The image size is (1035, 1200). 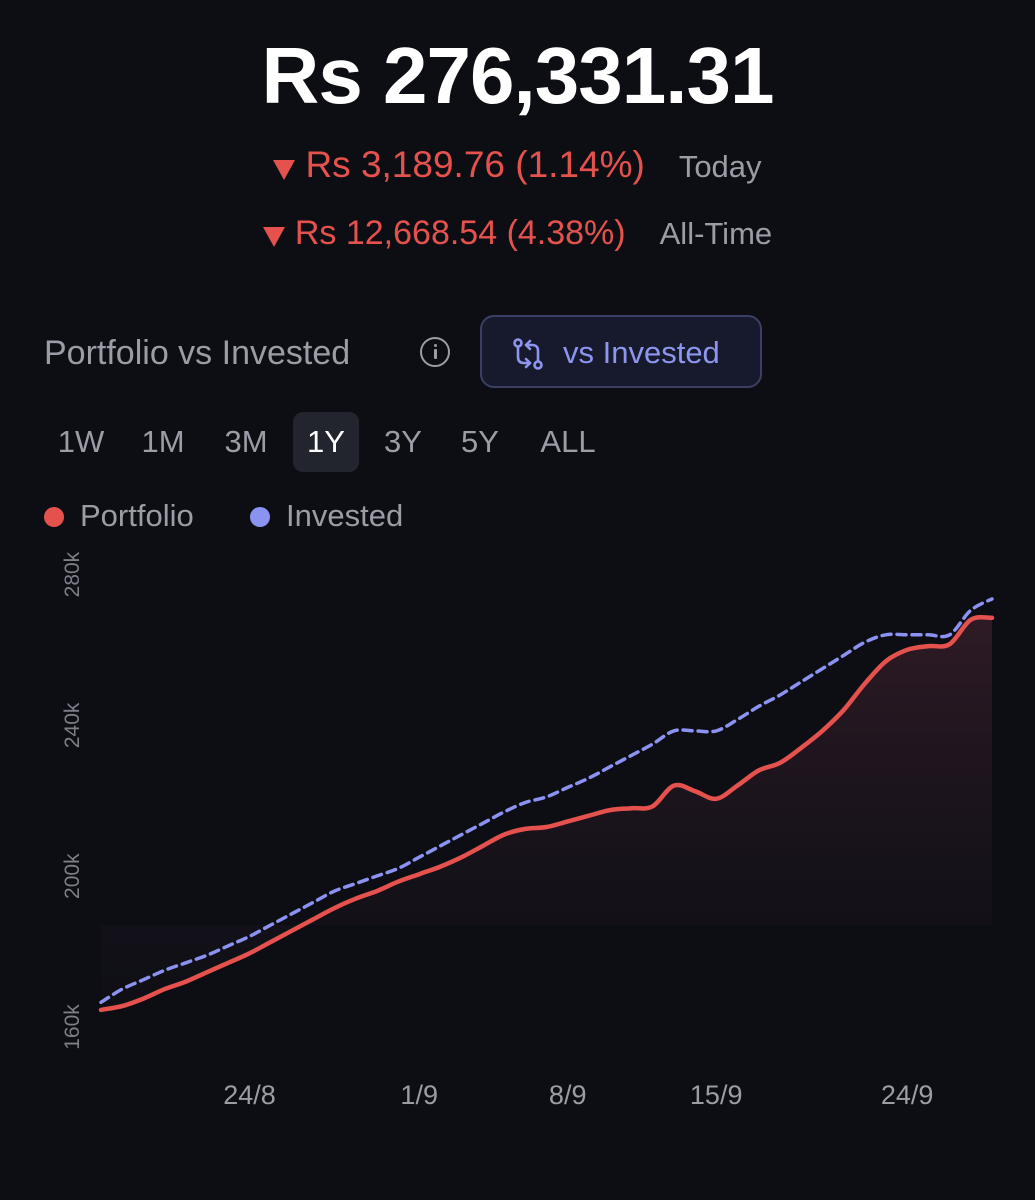 What do you see at coordinates (419, 1095) in the screenshot?
I see `x-tick-label: 1/9` at bounding box center [419, 1095].